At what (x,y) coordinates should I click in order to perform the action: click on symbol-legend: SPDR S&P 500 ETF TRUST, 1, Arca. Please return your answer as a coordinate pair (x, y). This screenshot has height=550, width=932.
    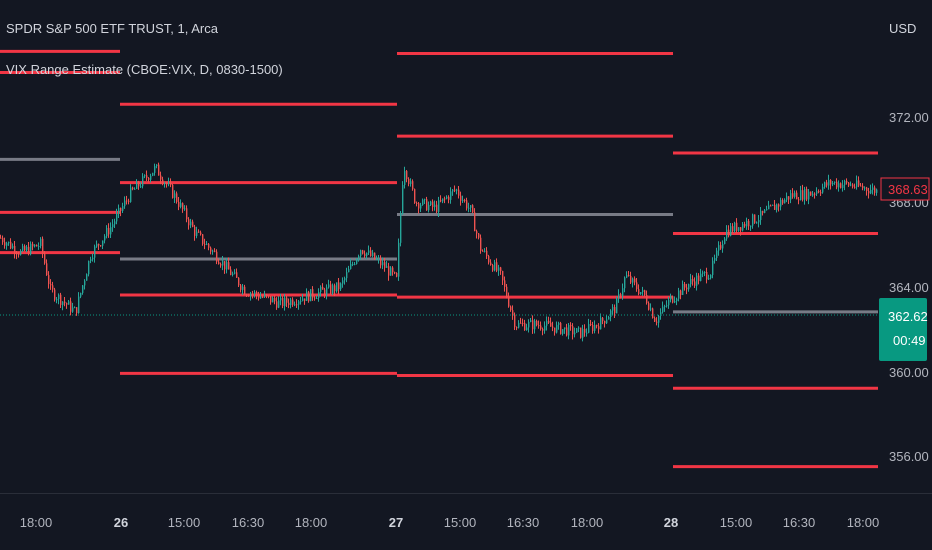
    Looking at the image, I should click on (112, 28).